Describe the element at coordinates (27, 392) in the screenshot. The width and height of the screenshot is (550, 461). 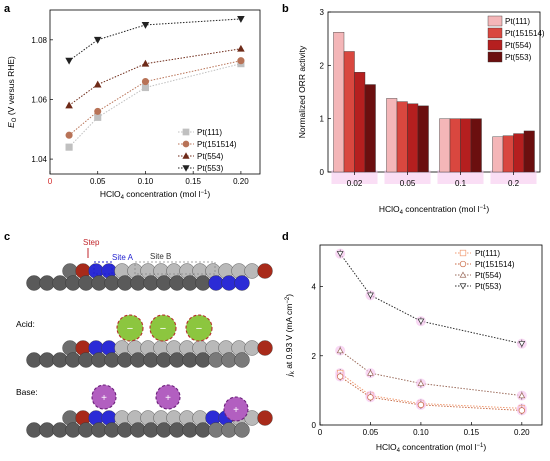
I see `base-label: Base:` at that location.